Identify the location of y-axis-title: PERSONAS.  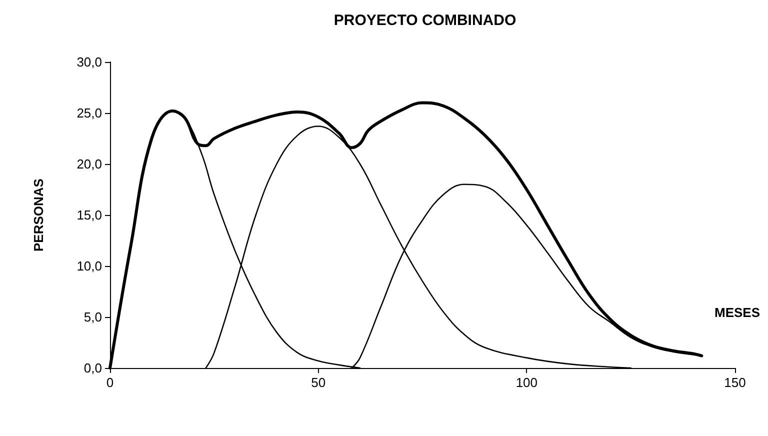
(38, 215).